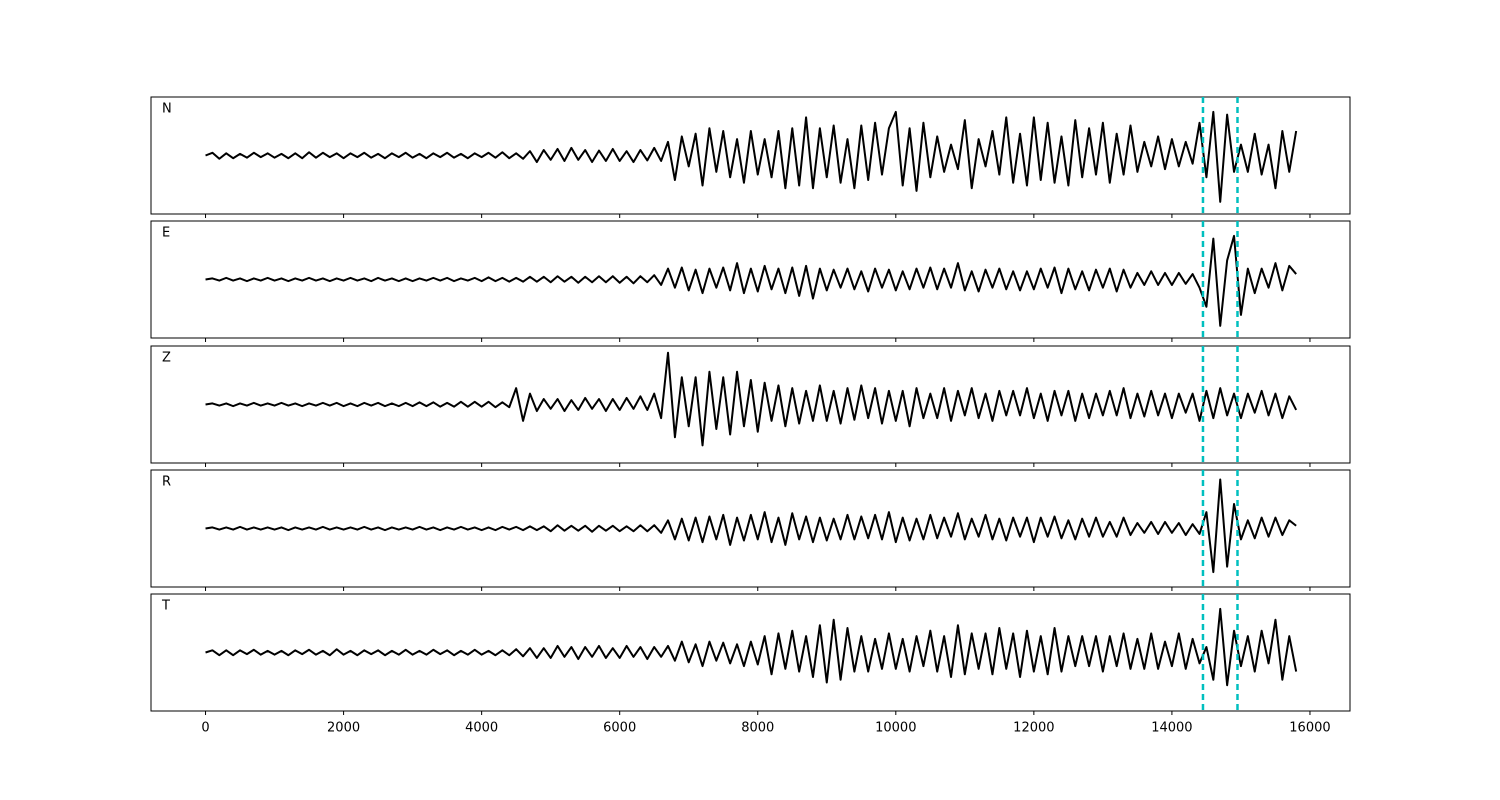 Image resolution: width=1500 pixels, height=800 pixels. What do you see at coordinates (619, 728) in the screenshot?
I see `x-tick-label: 6000` at bounding box center [619, 728].